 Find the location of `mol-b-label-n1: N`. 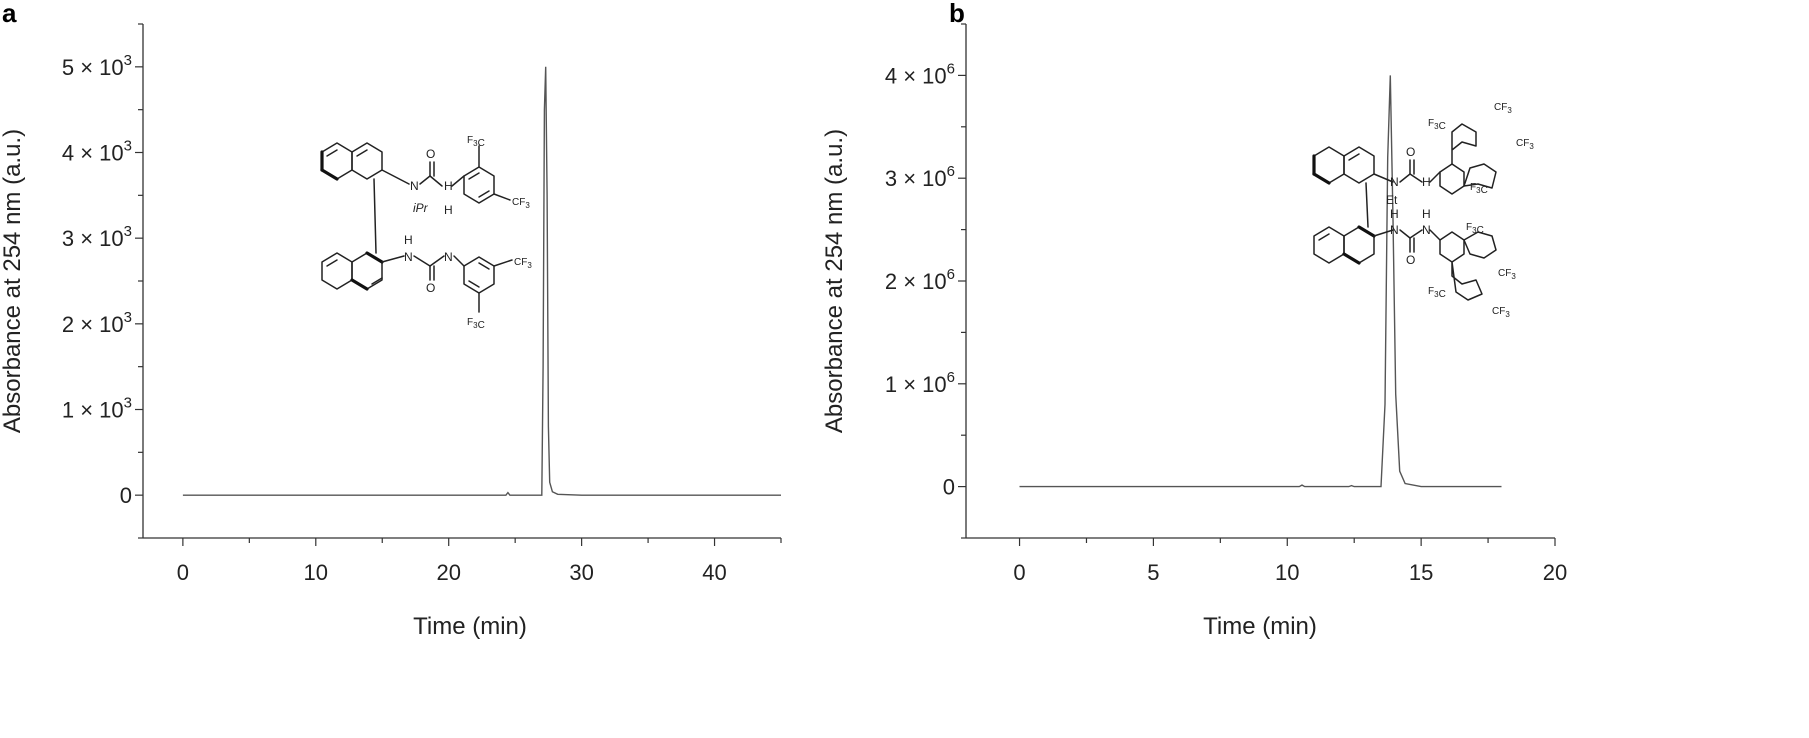

mol-b-label-n1: N is located at coordinates (1394, 182).